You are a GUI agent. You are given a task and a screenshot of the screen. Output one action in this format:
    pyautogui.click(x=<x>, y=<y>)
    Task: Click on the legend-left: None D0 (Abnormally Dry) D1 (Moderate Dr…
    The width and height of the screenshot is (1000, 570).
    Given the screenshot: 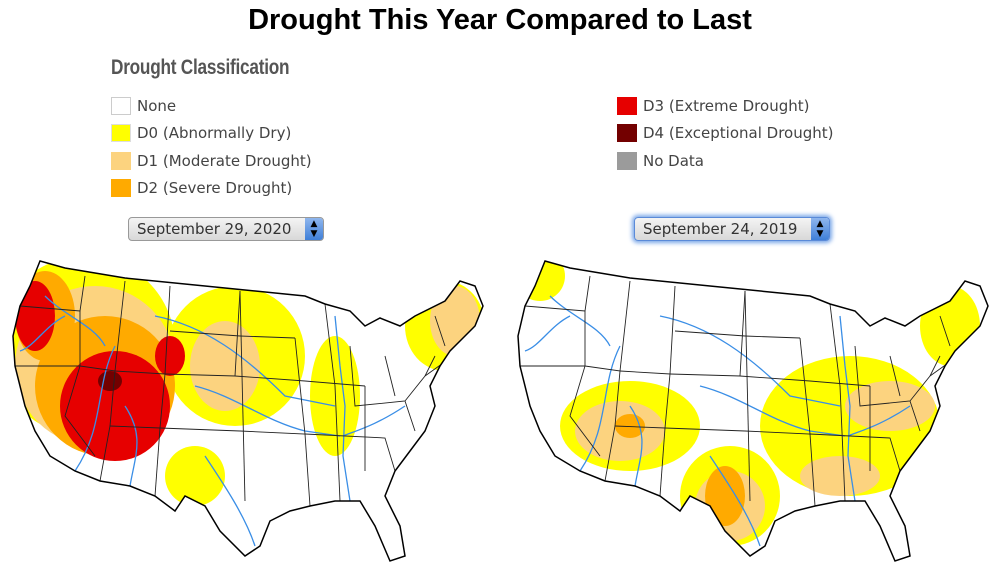 What is the action you would take?
    pyautogui.click(x=211, y=147)
    